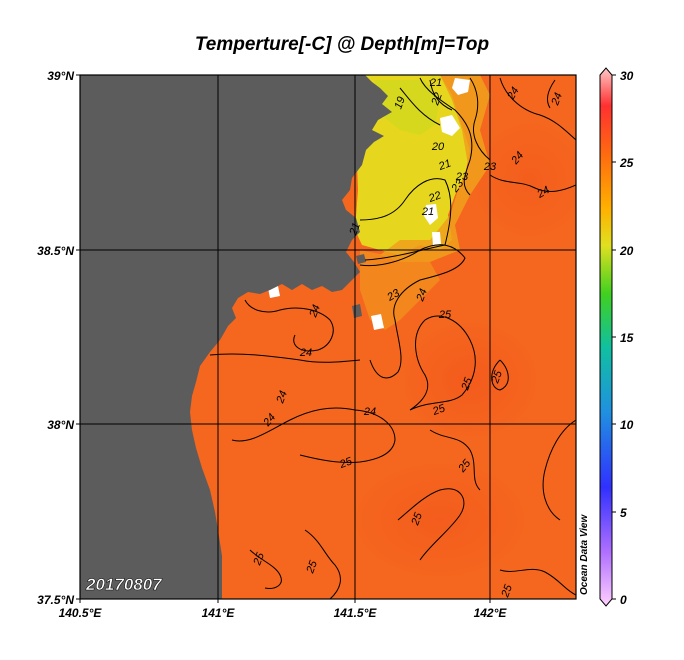 The image size is (684, 660). I want to click on date-stamp: 20170807, so click(124, 584).